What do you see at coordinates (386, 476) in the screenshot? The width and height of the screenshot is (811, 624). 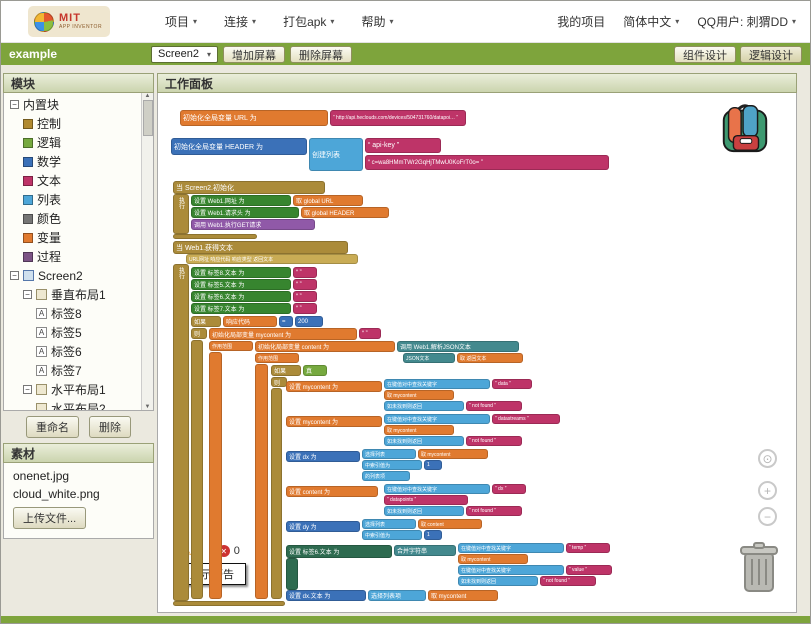 I see `block: 的列表项` at bounding box center [386, 476].